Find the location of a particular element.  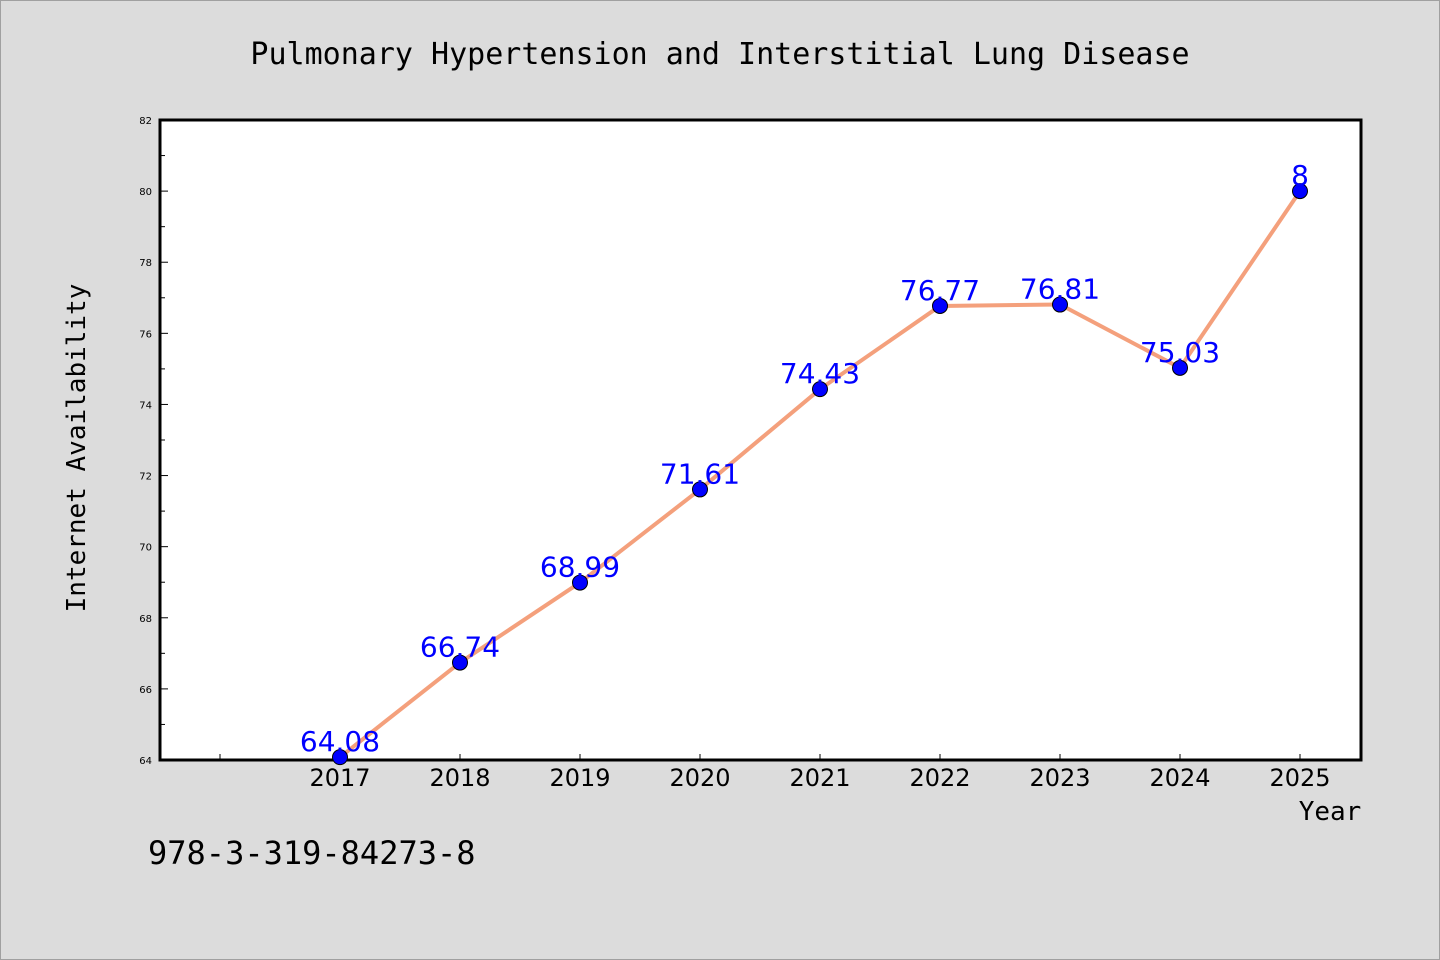

data-label: 71.61 is located at coordinates (700, 473).